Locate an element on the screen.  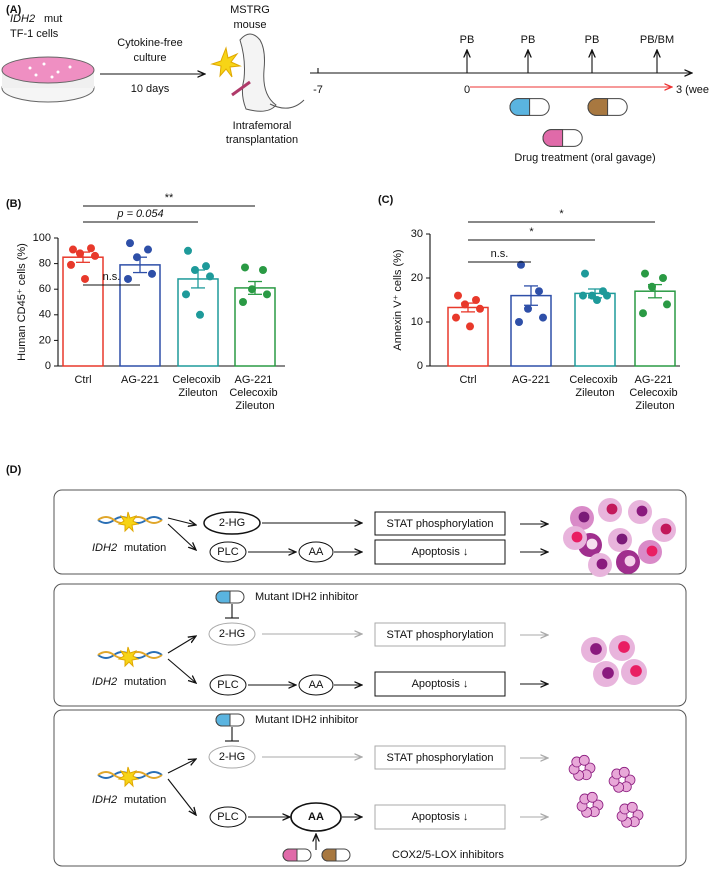
y-tick-label: 0 is located at coordinates (420, 366).